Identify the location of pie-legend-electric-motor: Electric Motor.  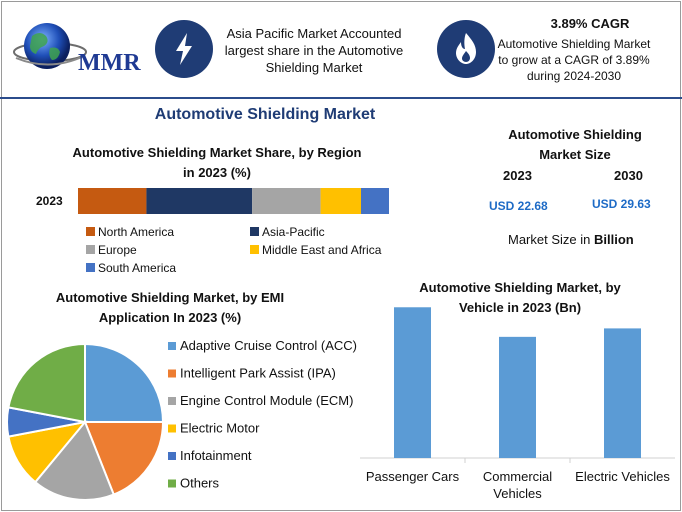
(220, 428).